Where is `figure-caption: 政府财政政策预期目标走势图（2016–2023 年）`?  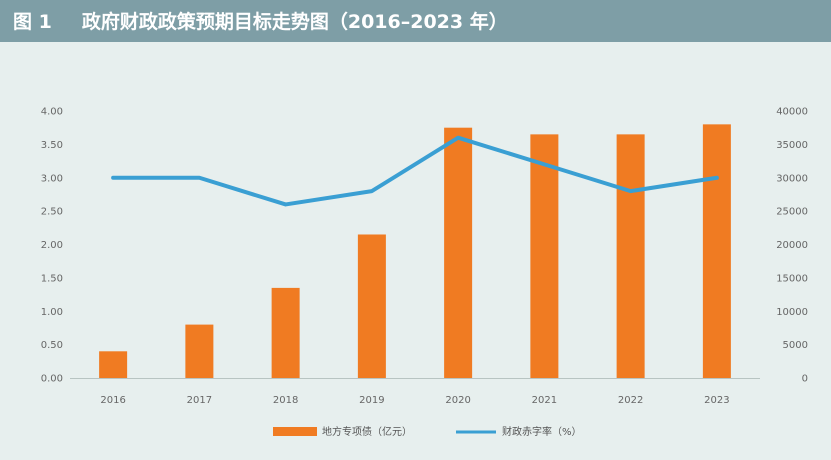 figure-caption: 政府财政政策预期目标走势图（2016–2023 年） is located at coordinates (294, 22).